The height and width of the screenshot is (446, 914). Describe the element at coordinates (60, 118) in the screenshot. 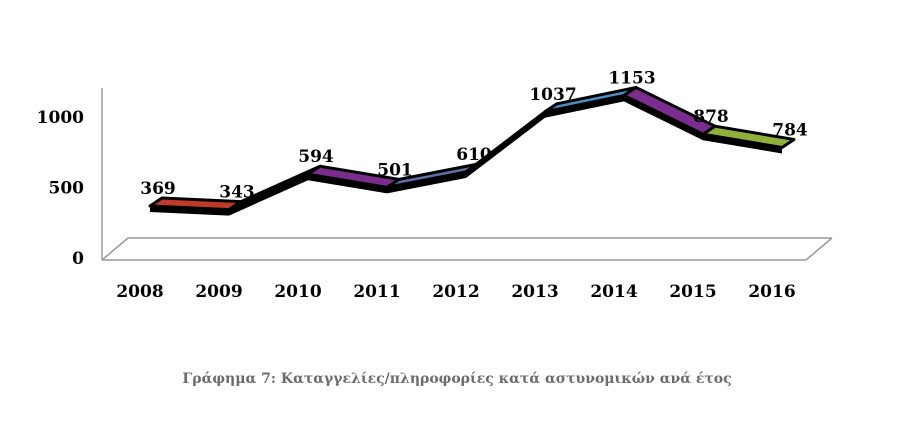

I see `y-tick-label: 1000` at that location.